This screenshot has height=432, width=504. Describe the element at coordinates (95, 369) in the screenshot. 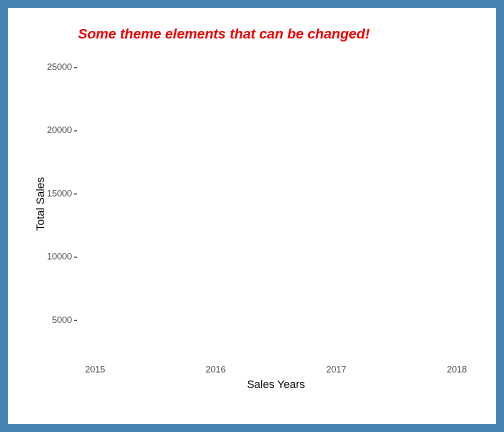

I see `x-tick-label: 2015` at that location.